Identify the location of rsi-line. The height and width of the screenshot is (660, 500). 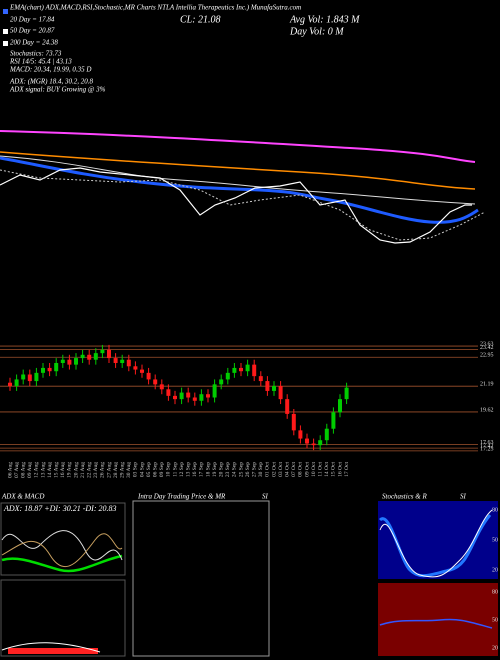
(436, 623).